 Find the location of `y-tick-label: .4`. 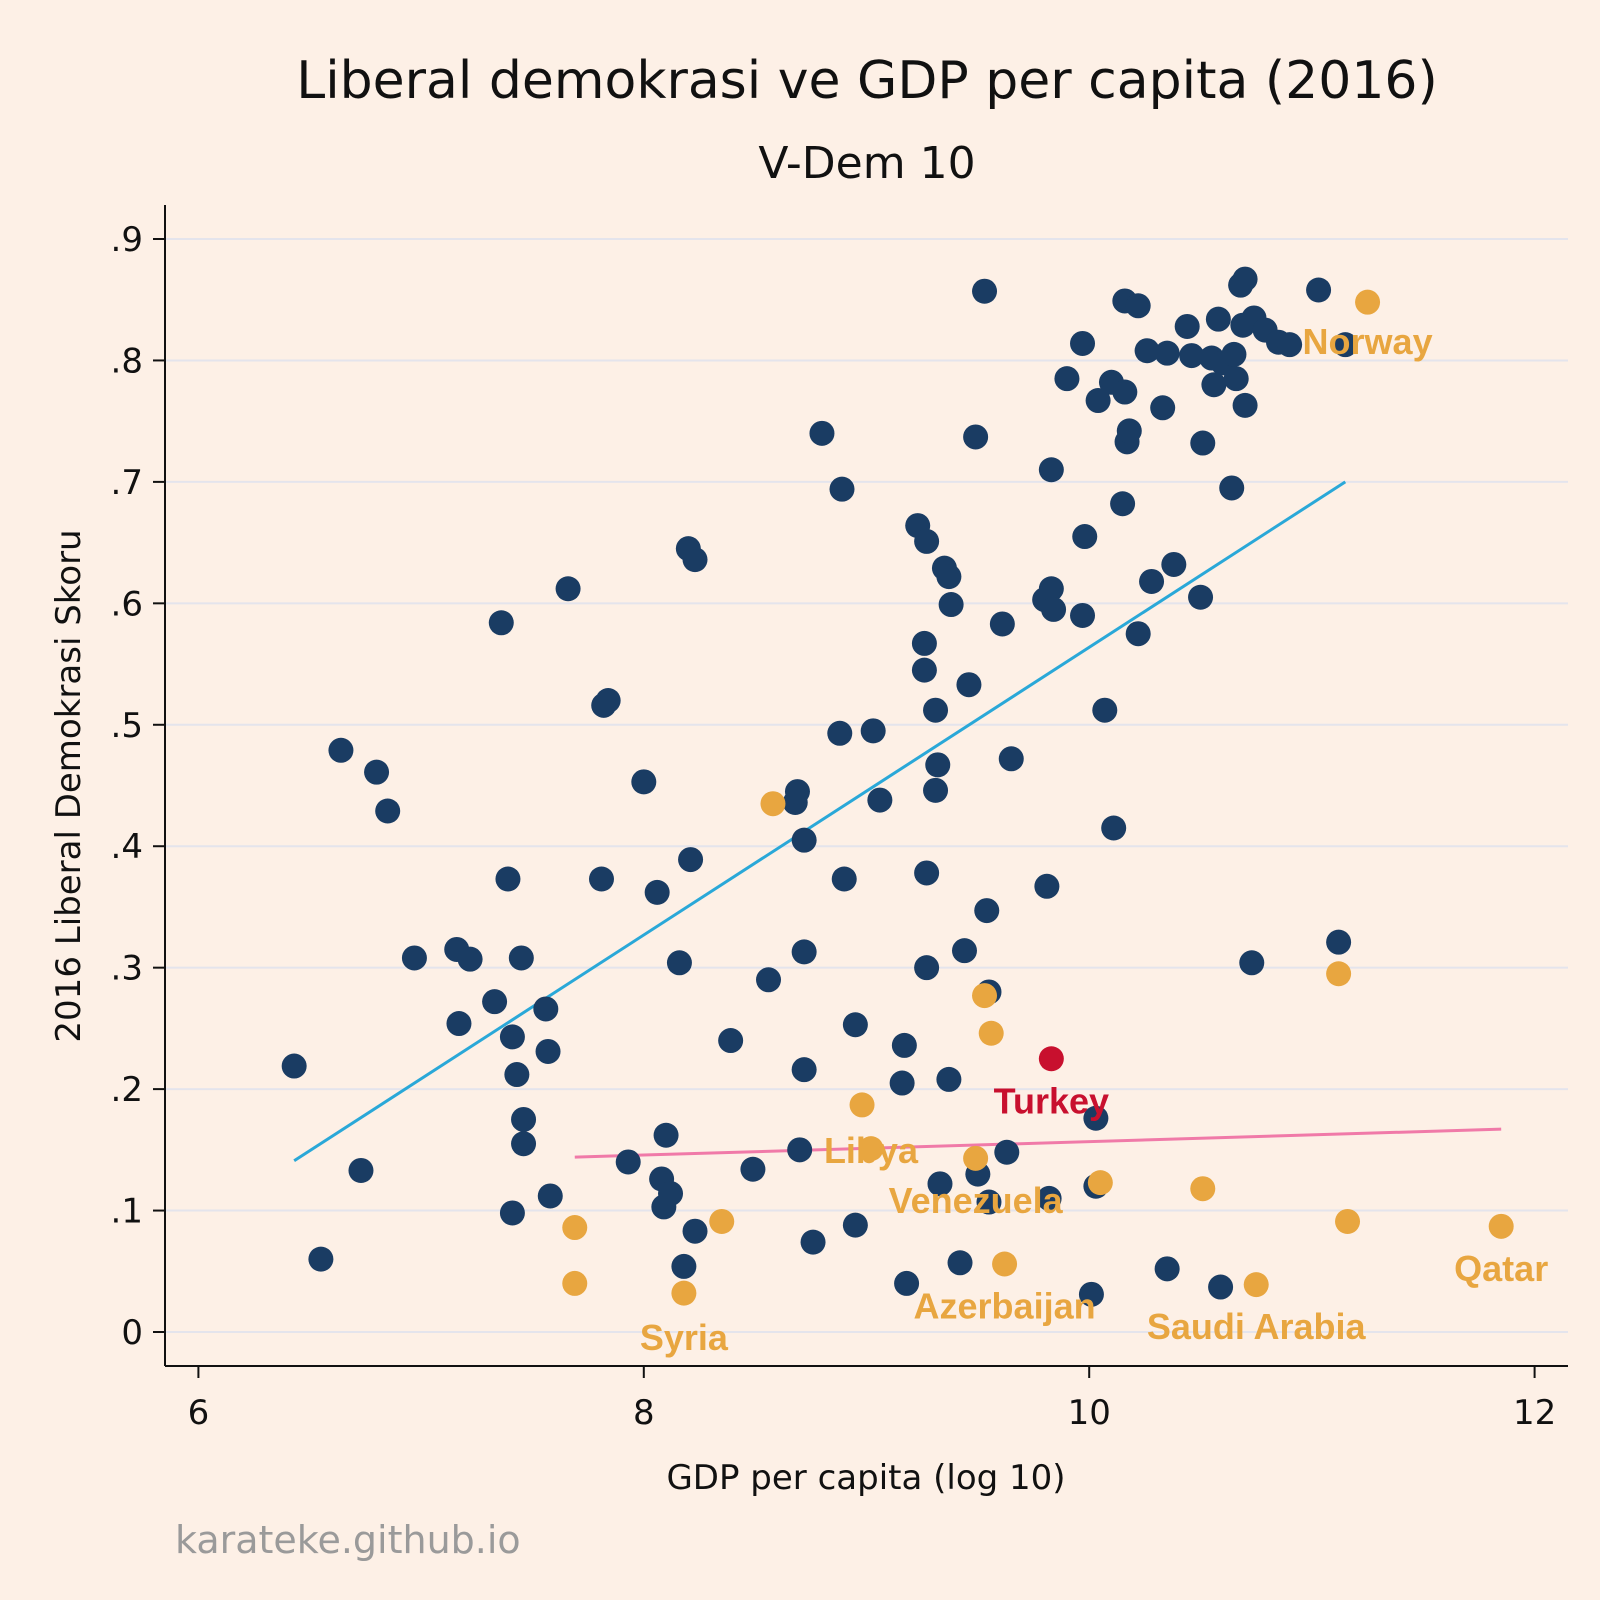

y-tick-label: .4 is located at coordinates (127, 847).